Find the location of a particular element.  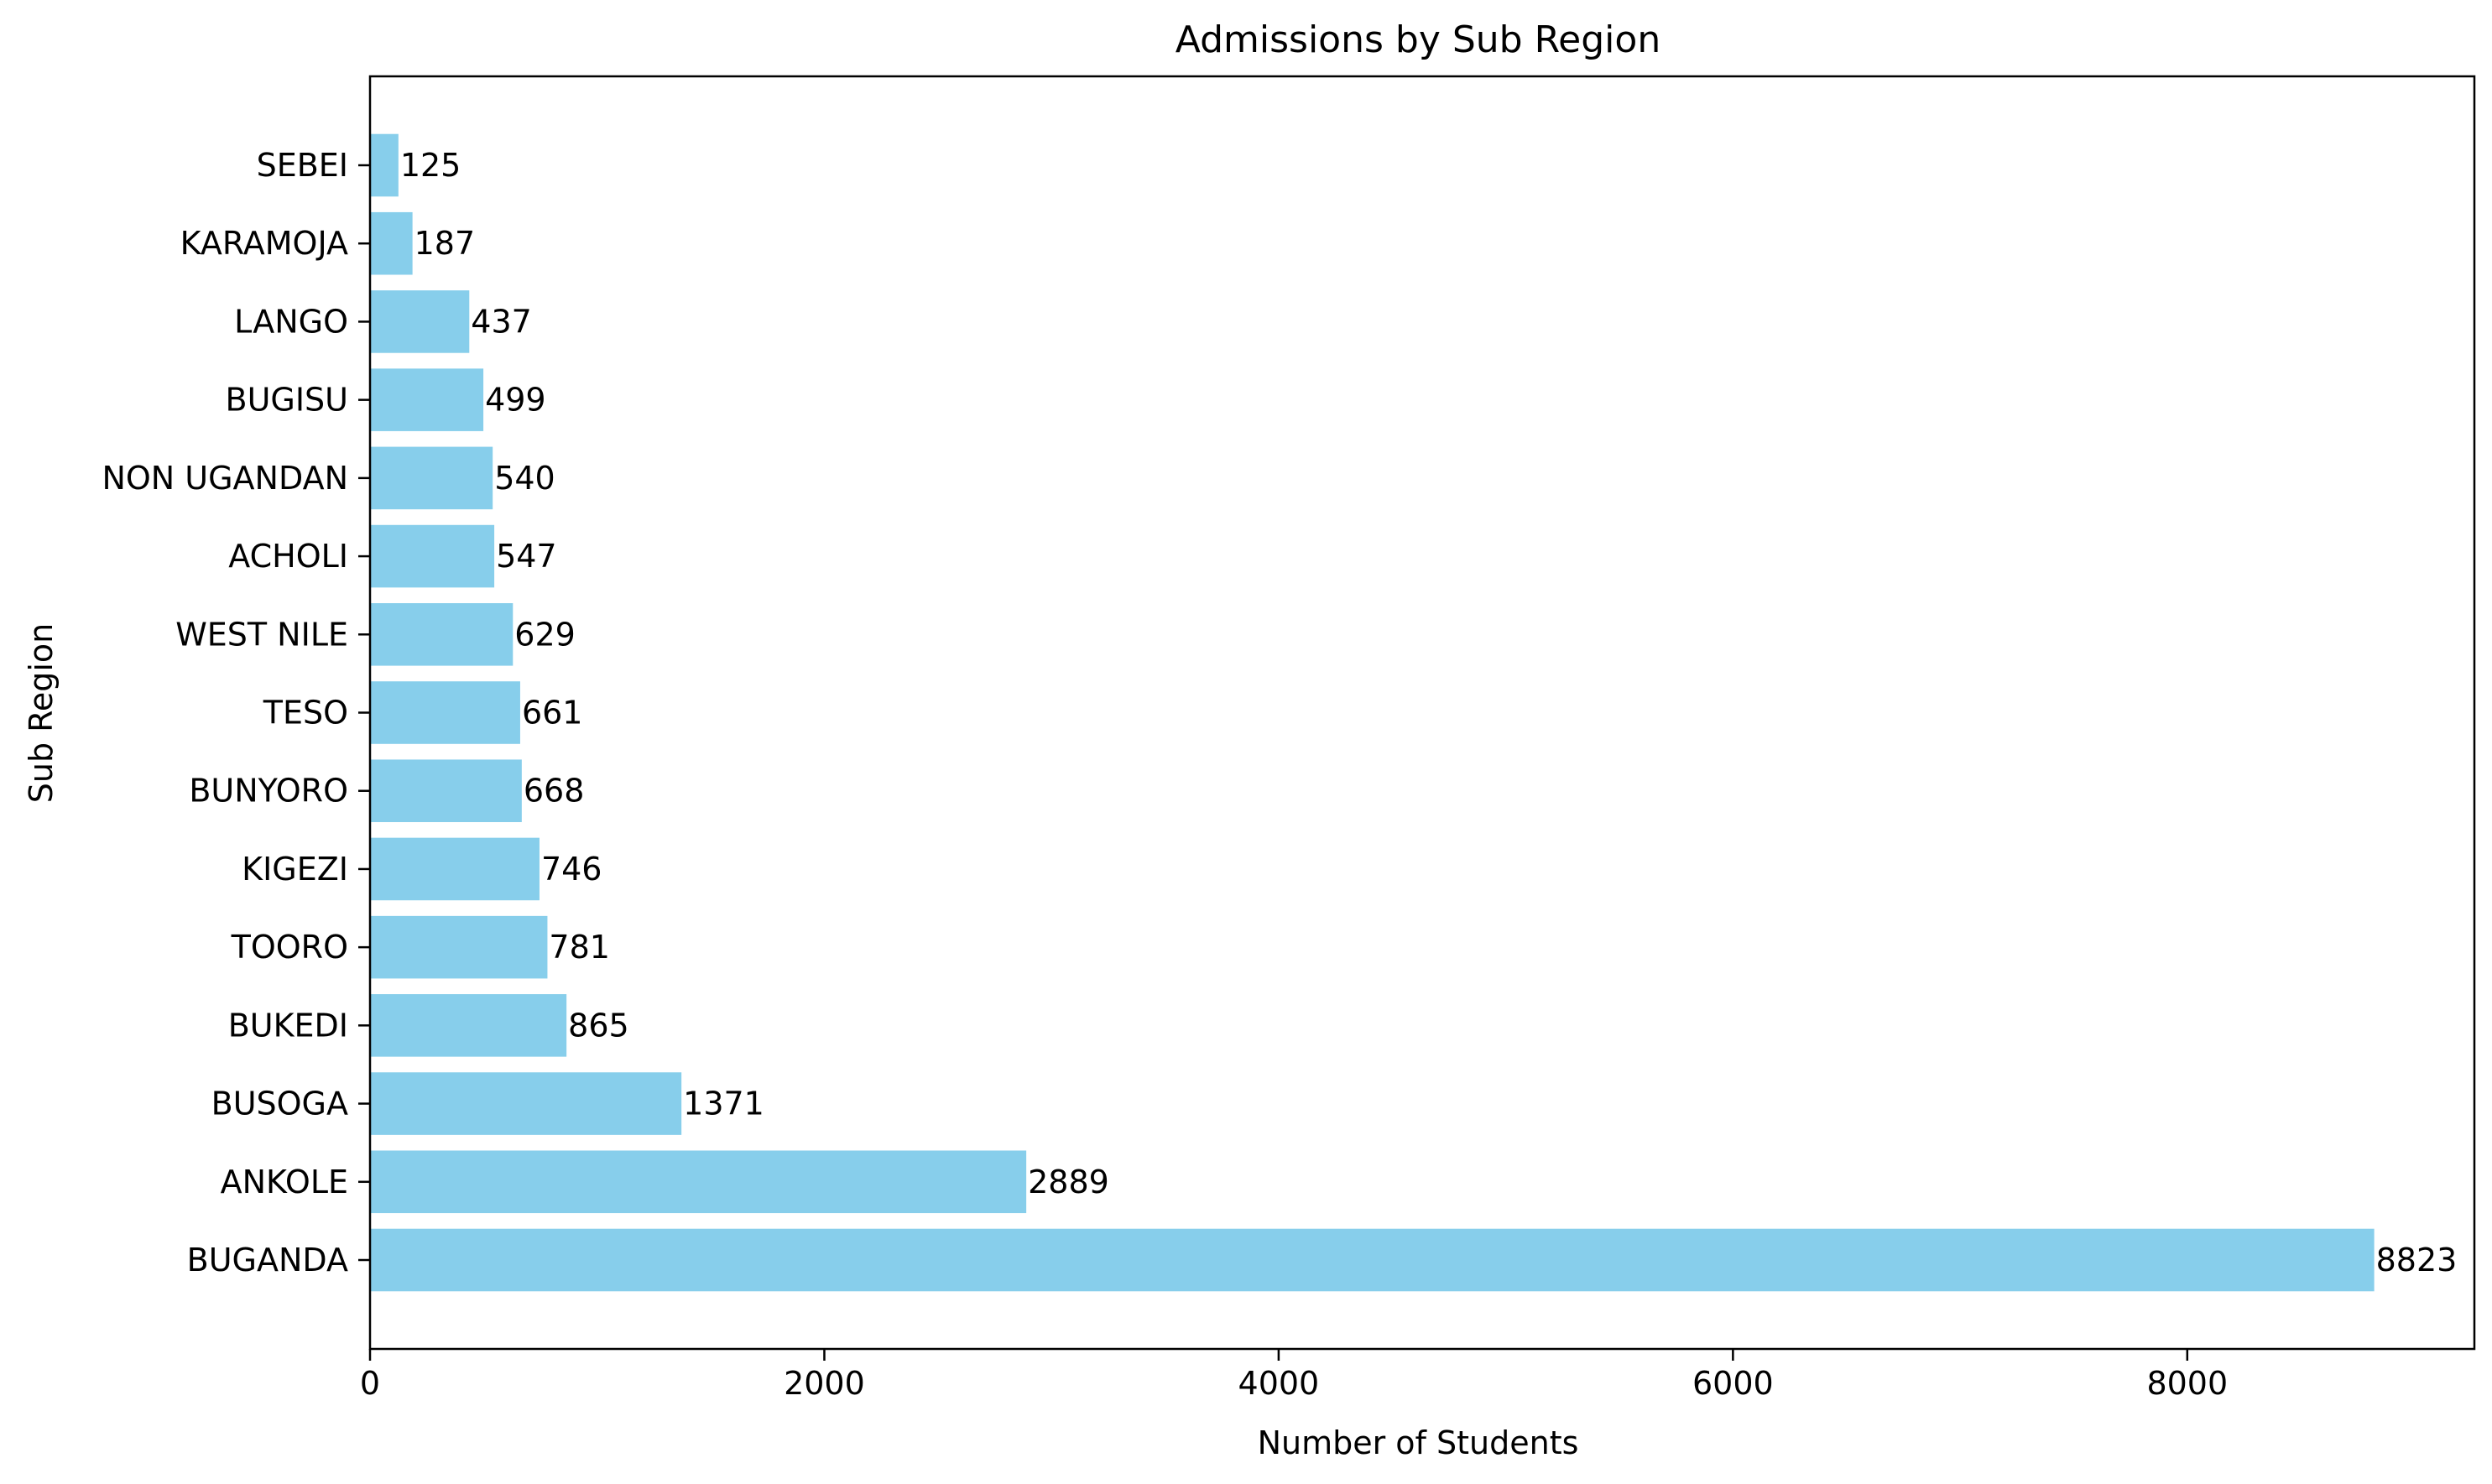

y-tick-label: KIGEZI is located at coordinates (295, 869).